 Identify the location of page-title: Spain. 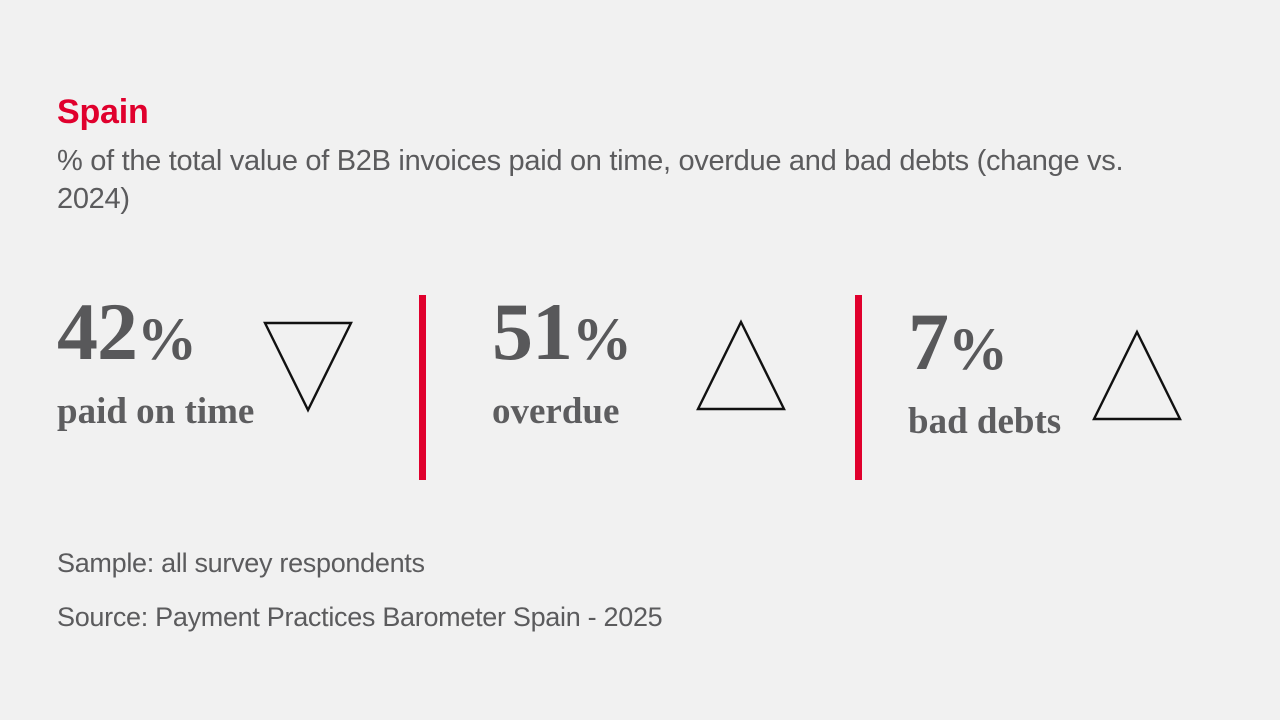
(103, 112).